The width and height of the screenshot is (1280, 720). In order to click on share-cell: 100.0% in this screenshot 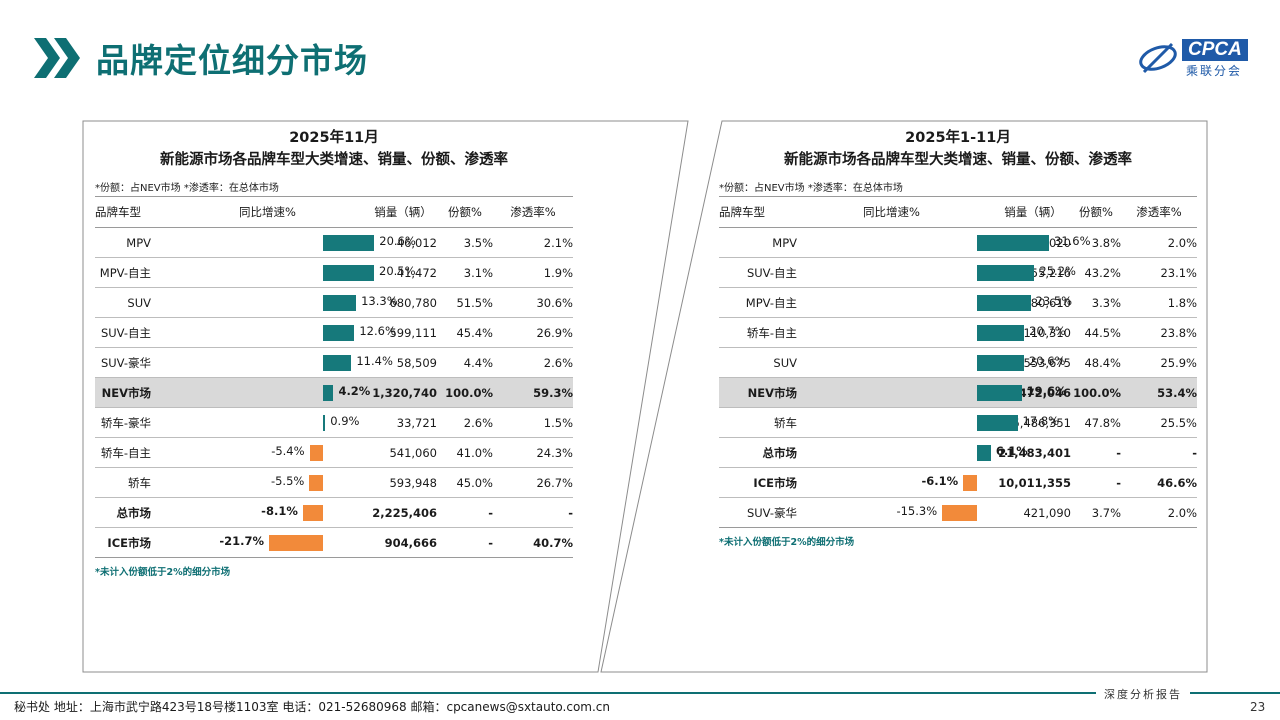, I will do `click(465, 392)`.